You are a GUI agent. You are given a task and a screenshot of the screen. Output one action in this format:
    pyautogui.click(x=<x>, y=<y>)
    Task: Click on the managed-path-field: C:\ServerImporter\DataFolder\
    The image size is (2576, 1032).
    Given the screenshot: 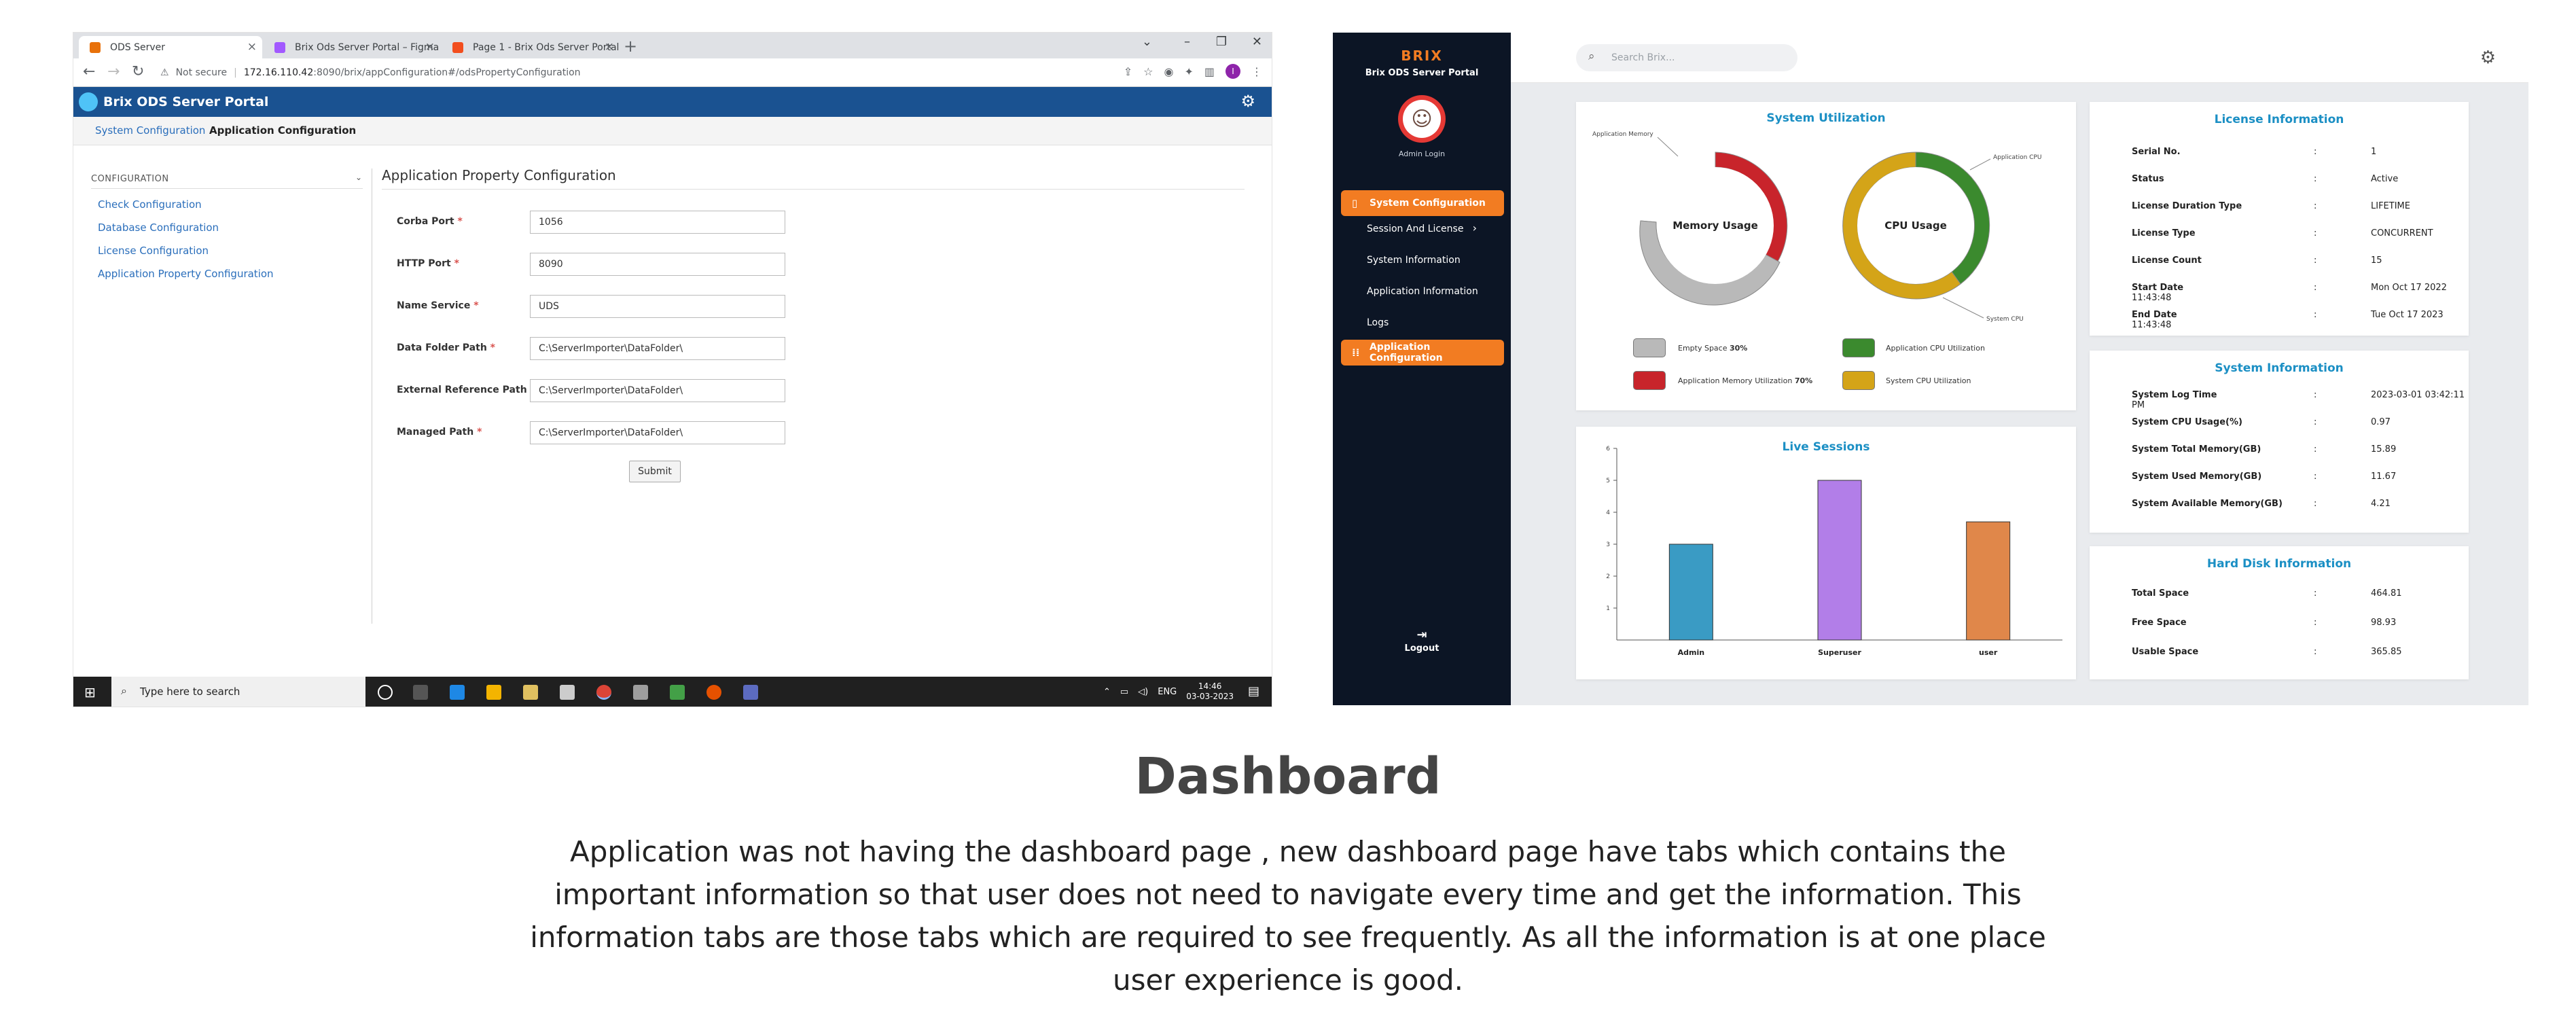 What is the action you would take?
    pyautogui.click(x=658, y=432)
    